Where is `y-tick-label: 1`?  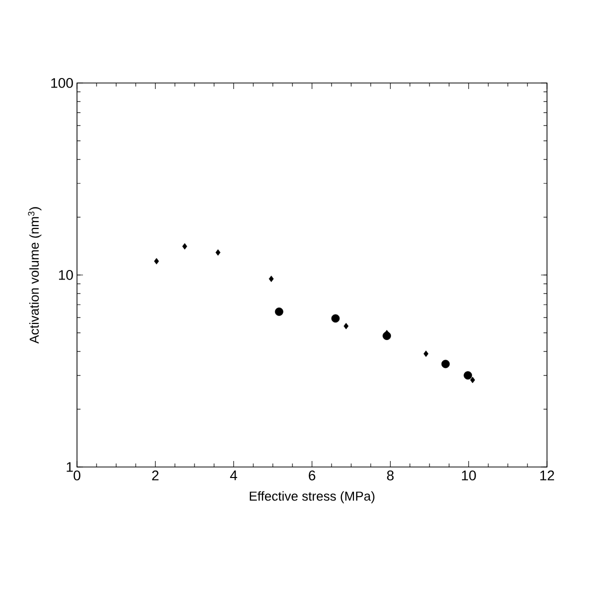 y-tick-label: 1 is located at coordinates (69, 467).